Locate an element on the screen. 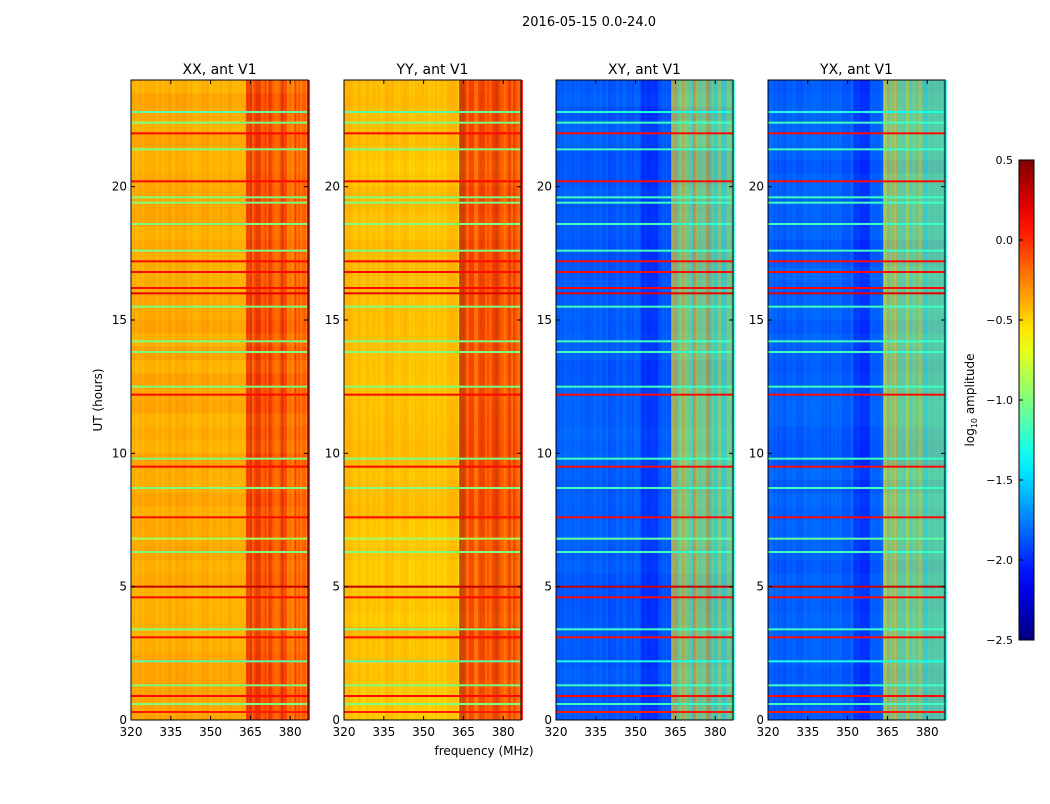  y-tick-label: 0 is located at coordinates (548, 720).